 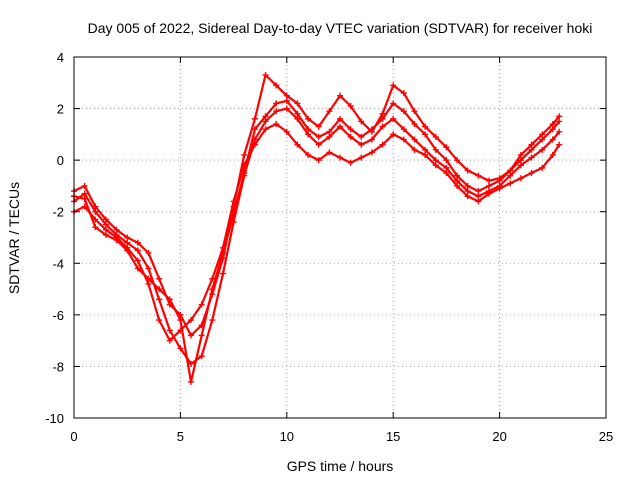 What do you see at coordinates (58, 263) in the screenshot?
I see `y-tick-label: -4` at bounding box center [58, 263].